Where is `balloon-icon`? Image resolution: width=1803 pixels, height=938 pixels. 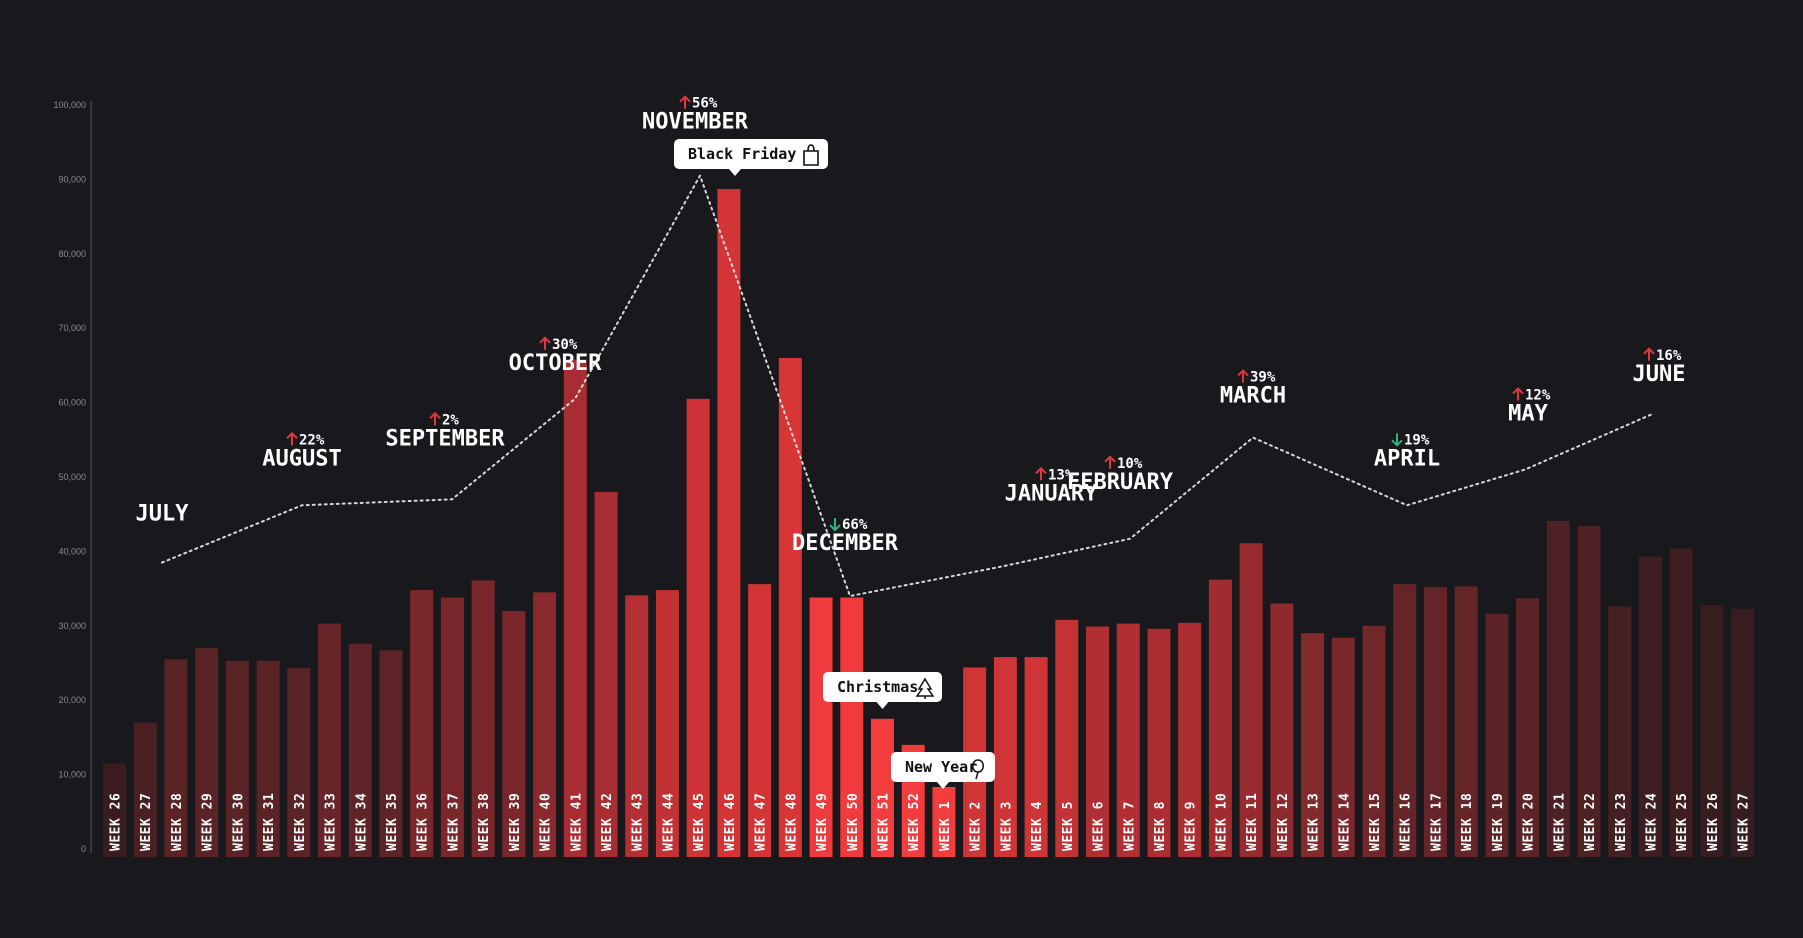 balloon-icon is located at coordinates (978, 769).